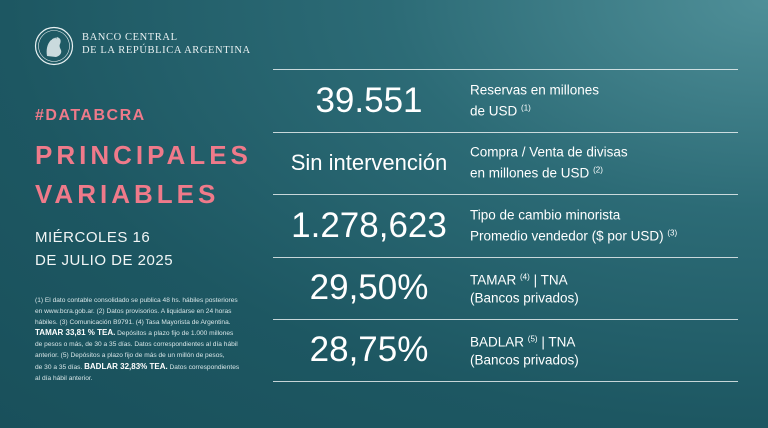  I want to click on reservas-value: 39.551, so click(369, 100).